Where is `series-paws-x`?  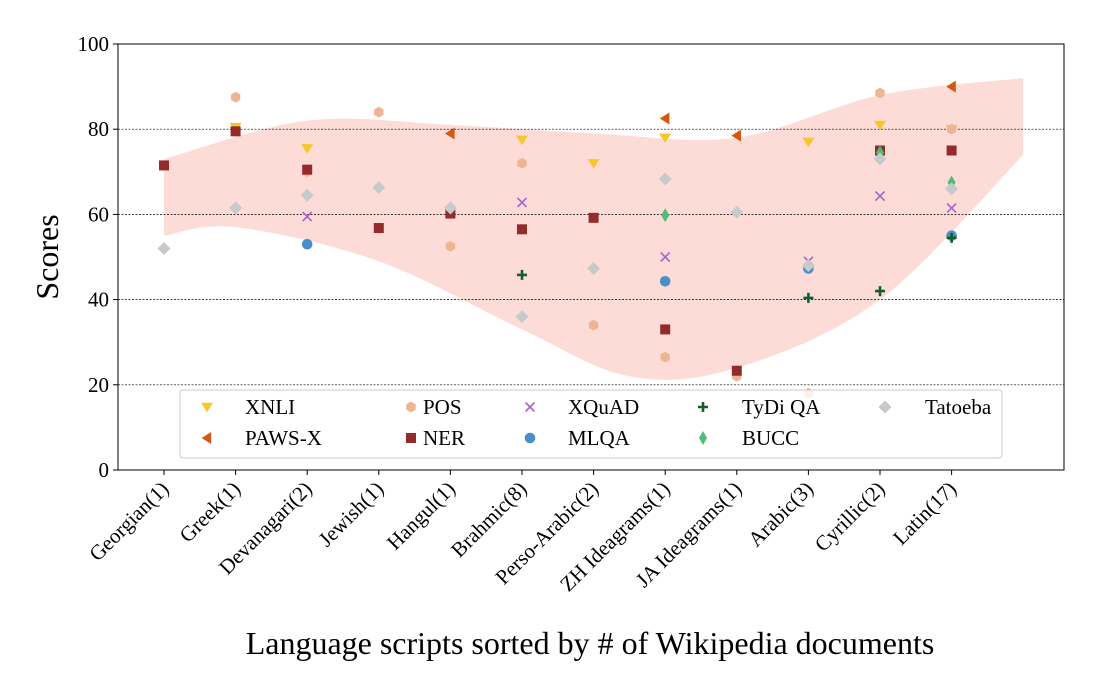
series-paws-x is located at coordinates (700, 111).